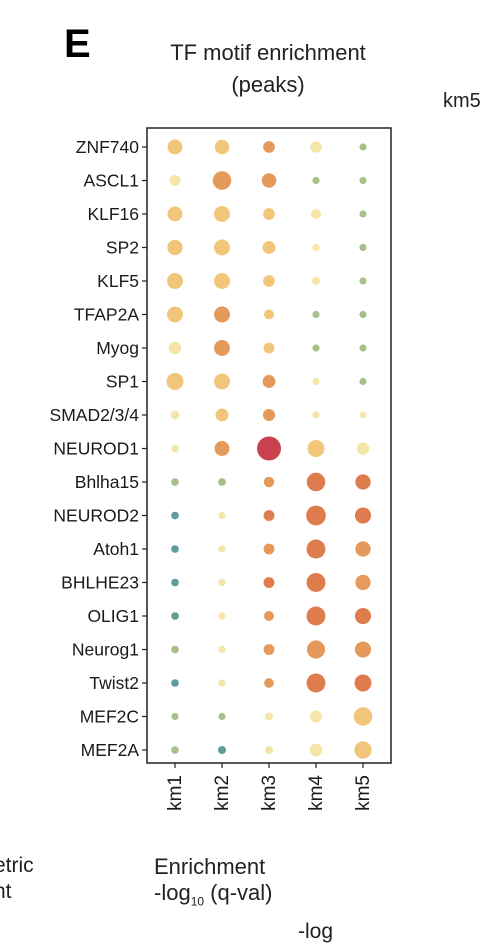  Describe the element at coordinates (122, 382) in the screenshot. I see `y-tick-label: SP1` at that location.